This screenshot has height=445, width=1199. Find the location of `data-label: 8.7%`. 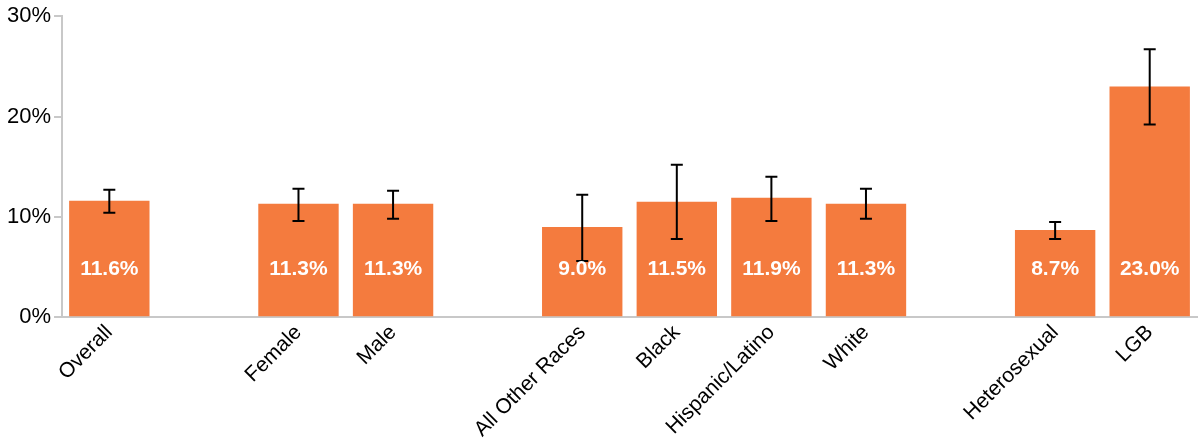

data-label: 8.7% is located at coordinates (1055, 267).